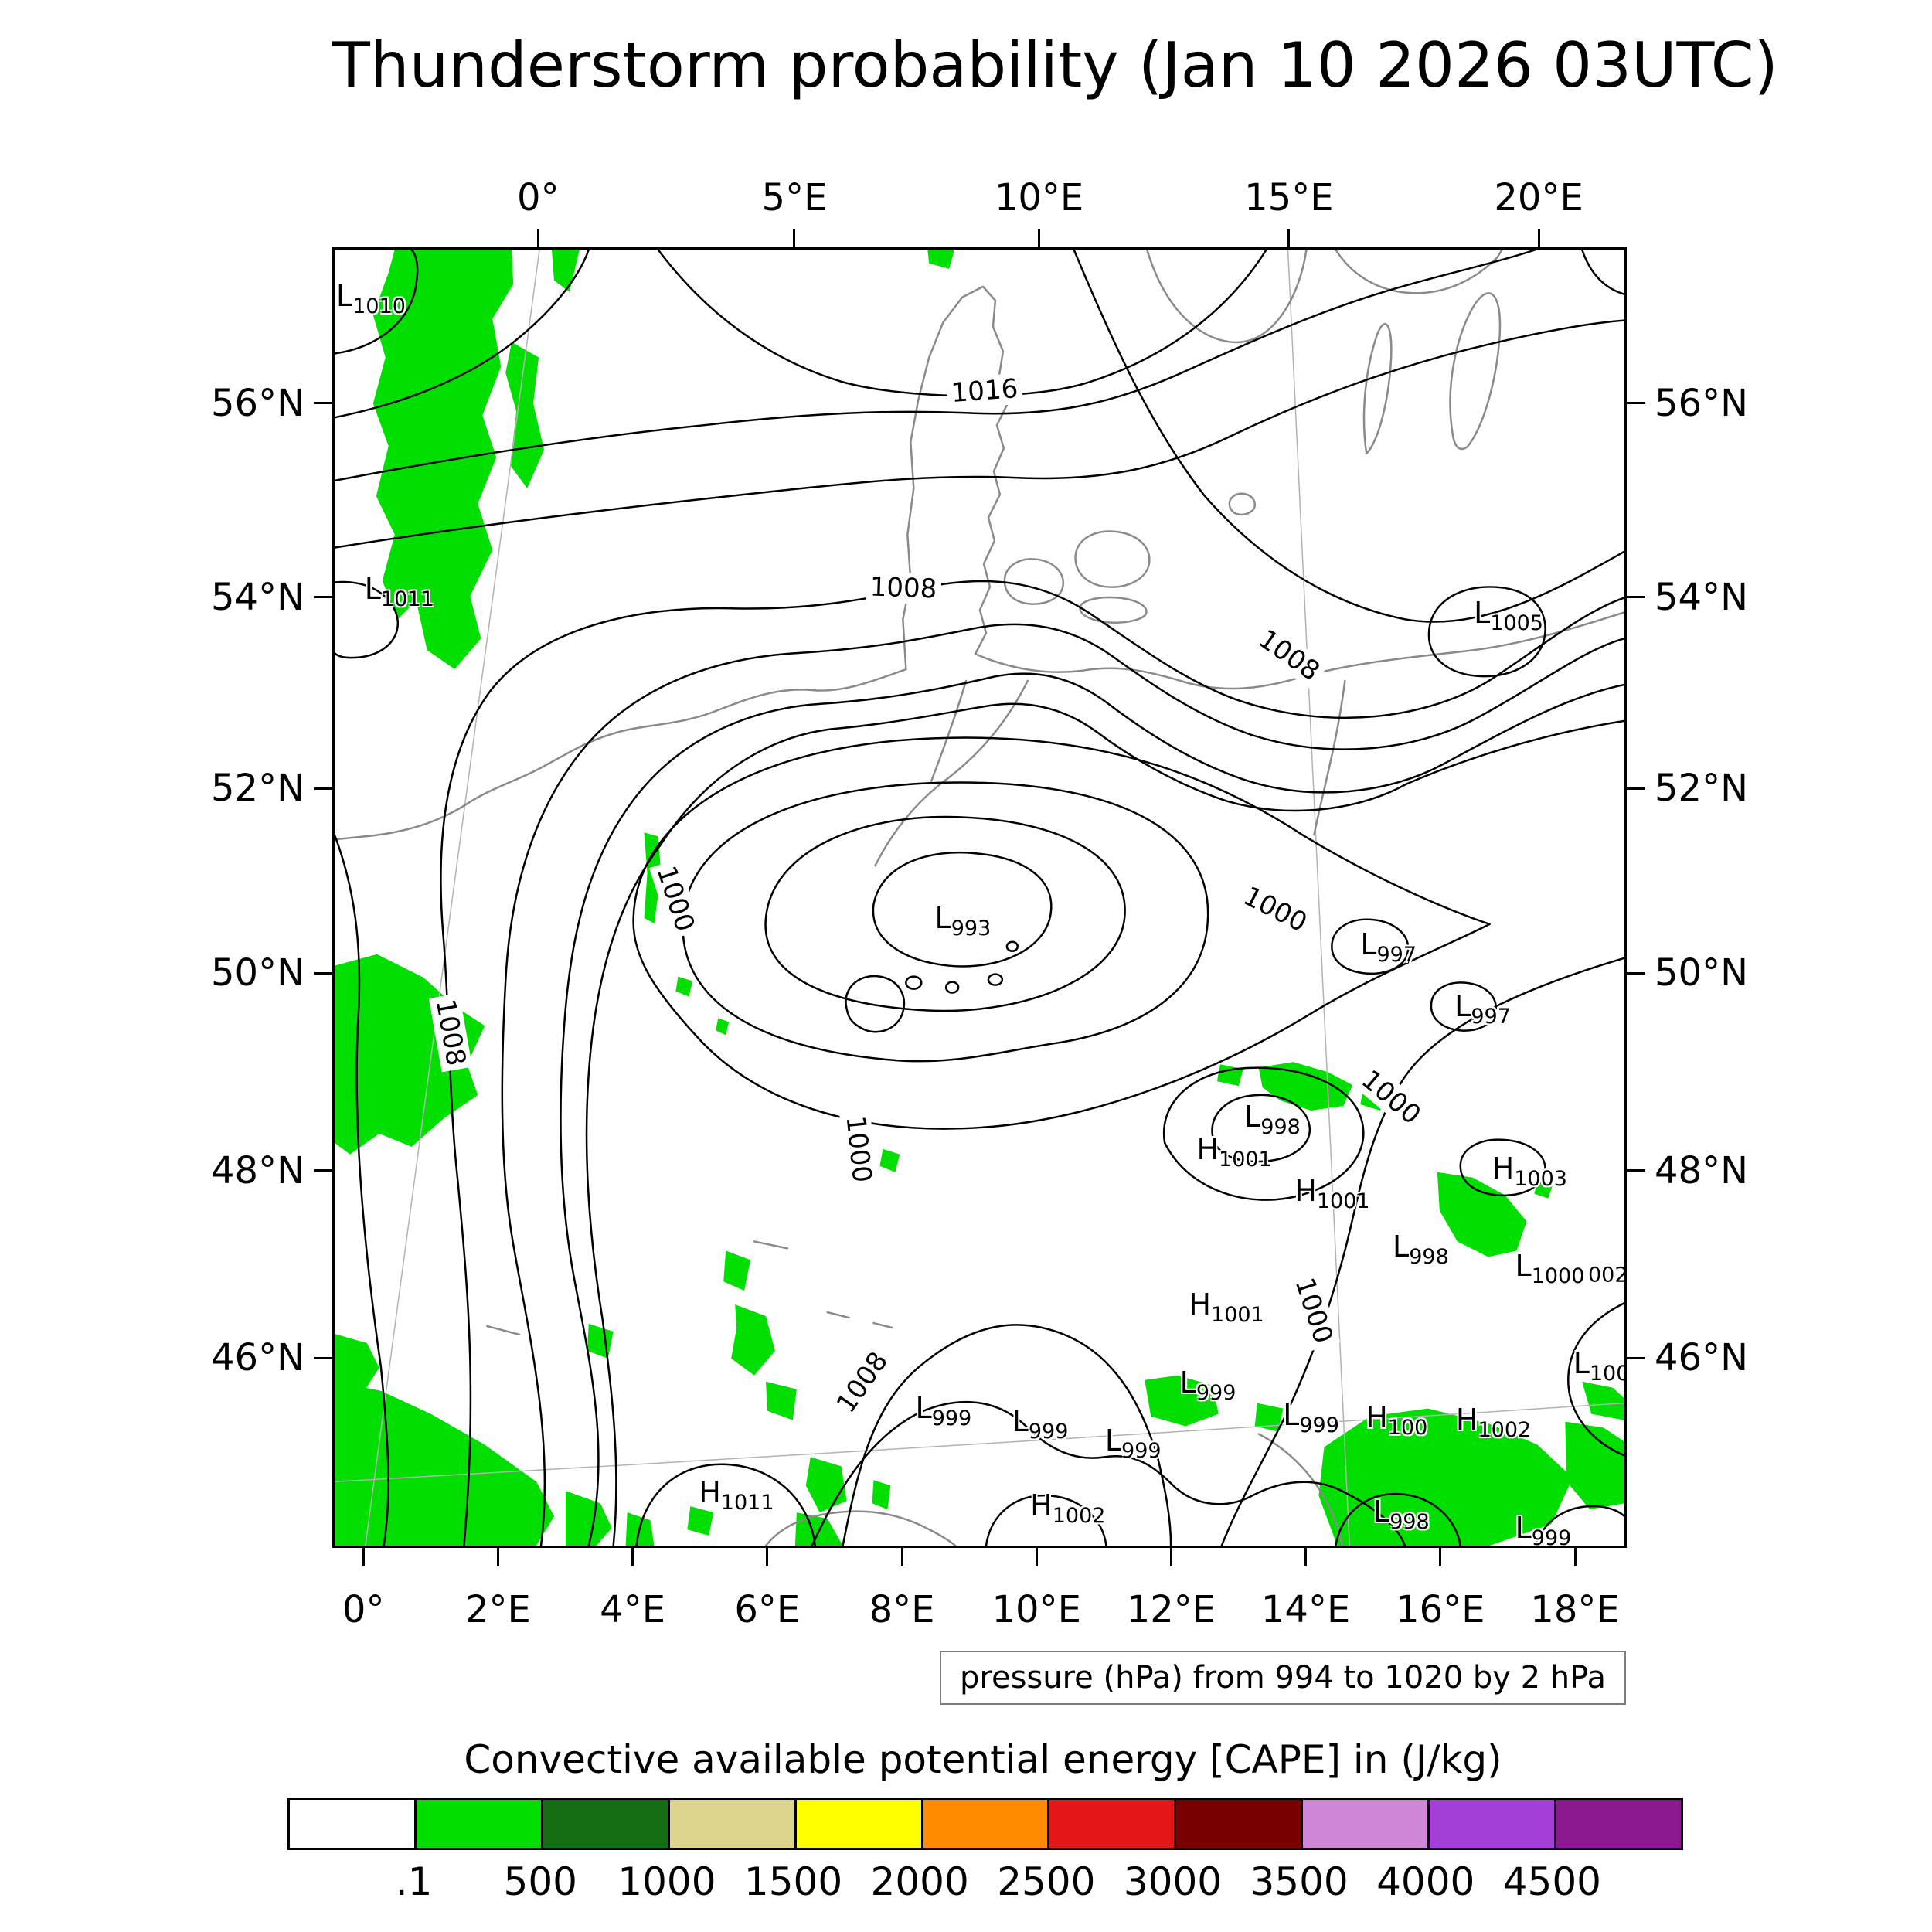  I want to click on axis-label-left: 54°N, so click(257, 597).